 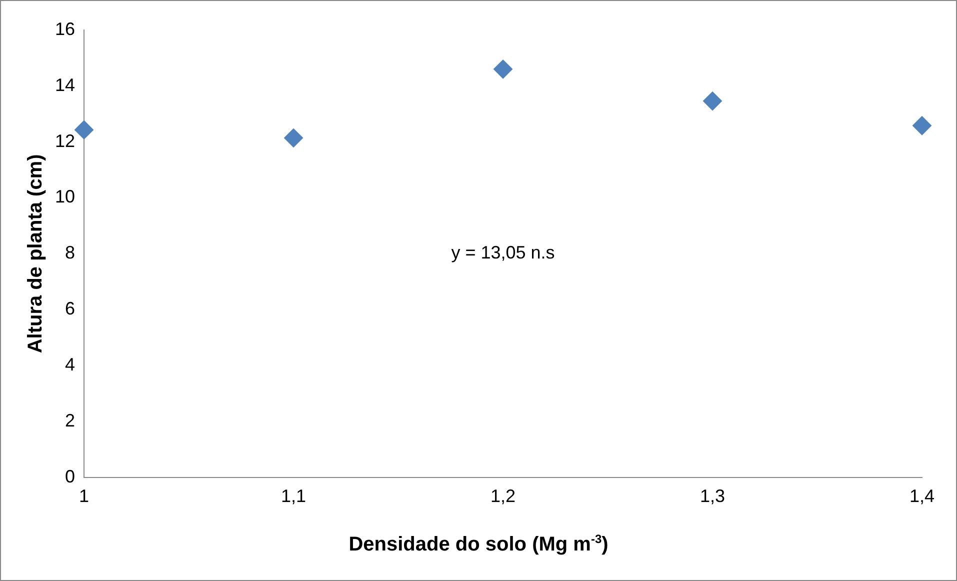 What do you see at coordinates (70, 476) in the screenshot?
I see `y-tick-label: 0` at bounding box center [70, 476].